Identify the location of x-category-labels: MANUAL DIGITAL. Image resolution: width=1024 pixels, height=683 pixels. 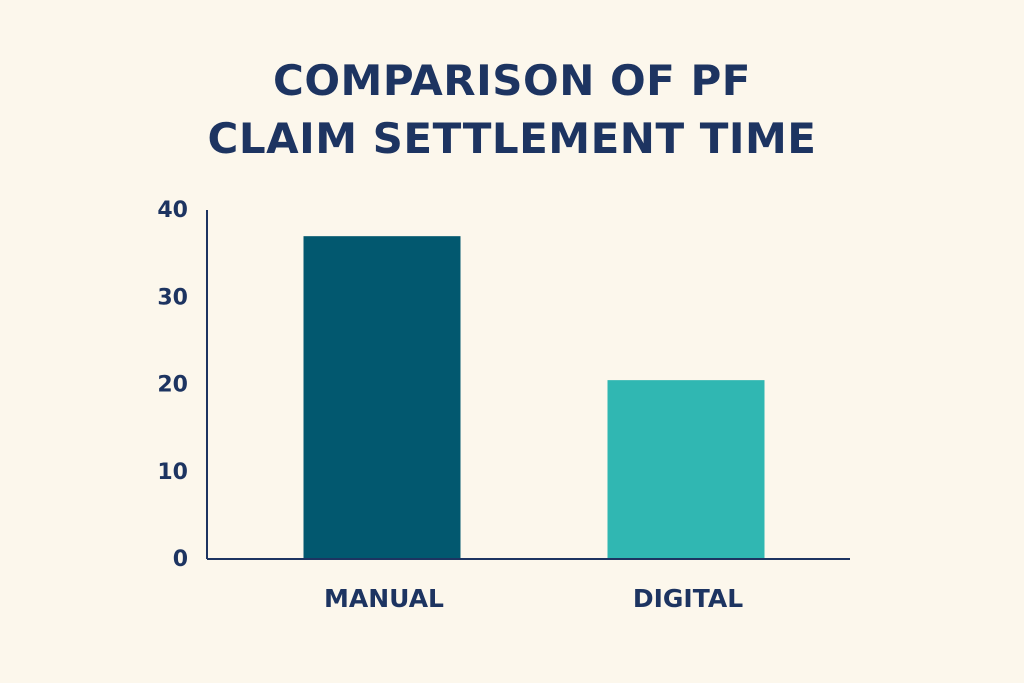
(533, 598).